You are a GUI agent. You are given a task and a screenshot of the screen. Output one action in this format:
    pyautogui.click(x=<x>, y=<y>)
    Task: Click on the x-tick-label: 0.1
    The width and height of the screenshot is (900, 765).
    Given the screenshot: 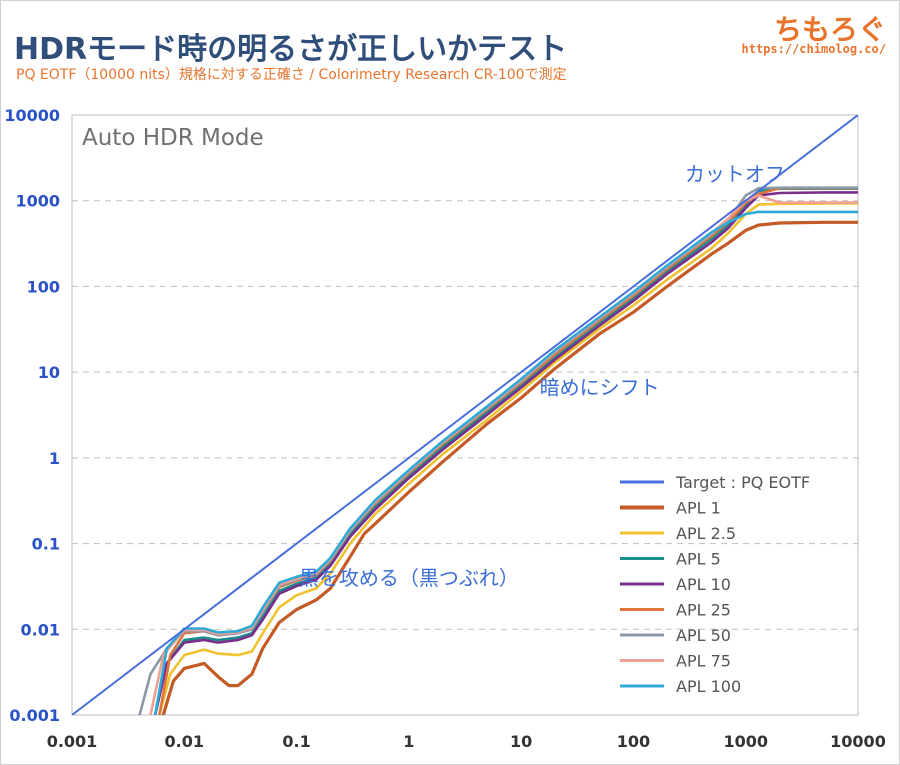 What is the action you would take?
    pyautogui.click(x=296, y=741)
    